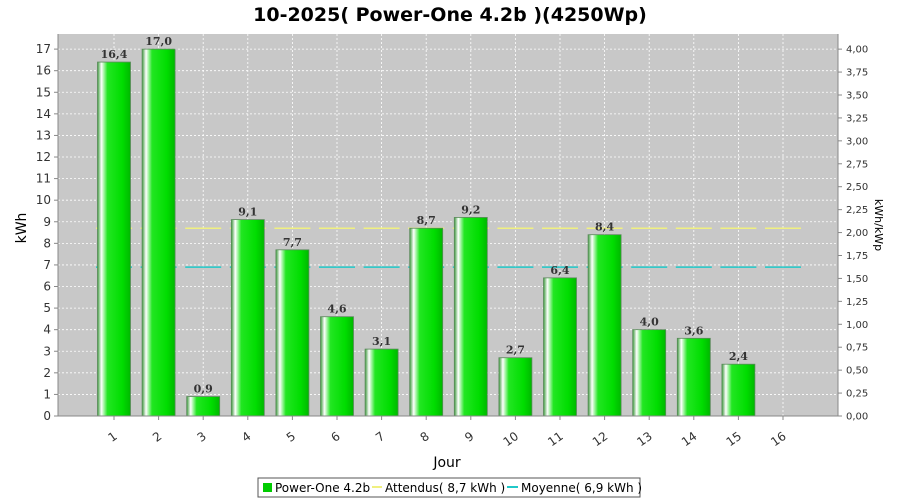 Image resolution: width=900 pixels, height=500 pixels. I want to click on y2-tick-label: 1,25, so click(857, 302).